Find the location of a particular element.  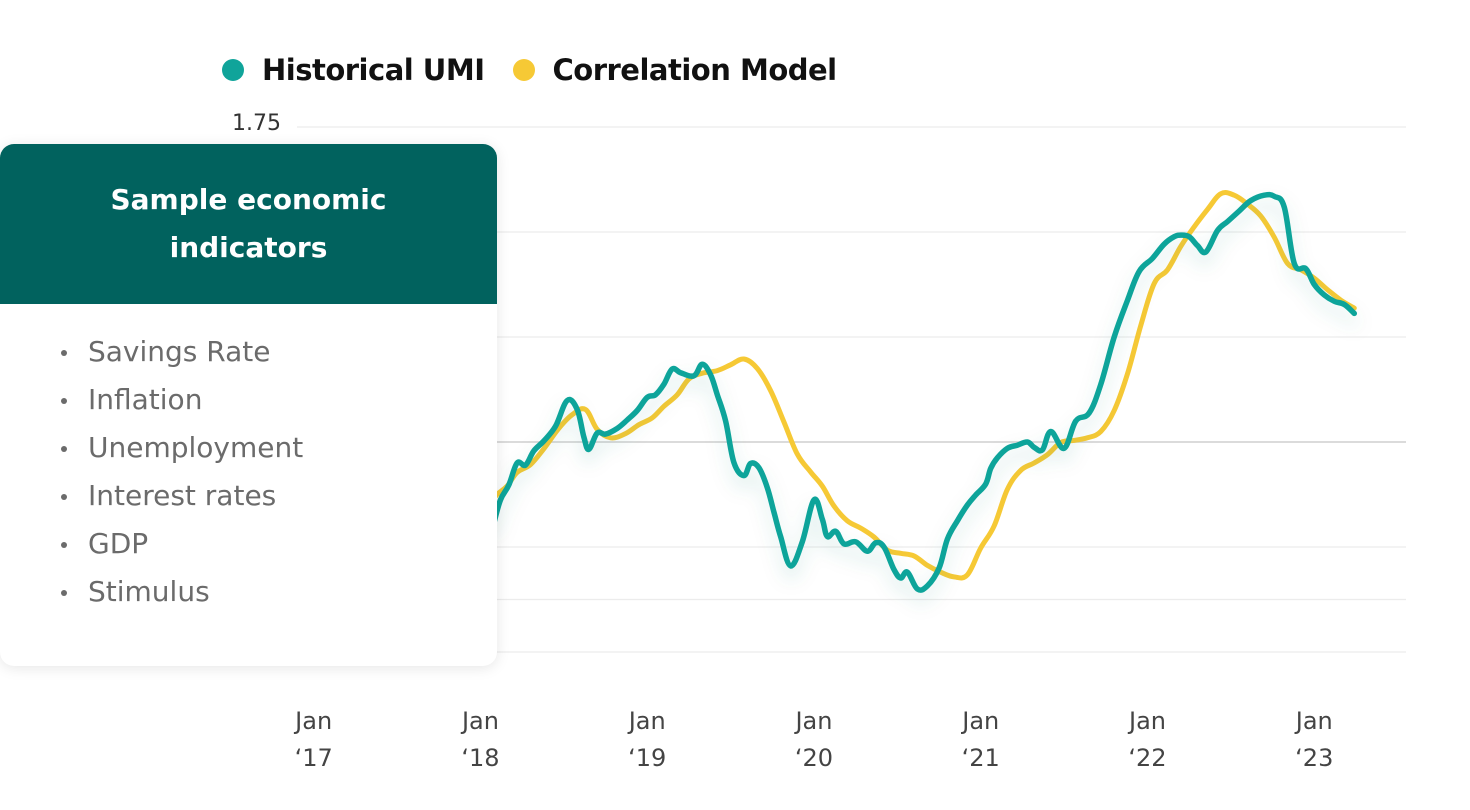

list-item: Interest rates is located at coordinates (276, 496).